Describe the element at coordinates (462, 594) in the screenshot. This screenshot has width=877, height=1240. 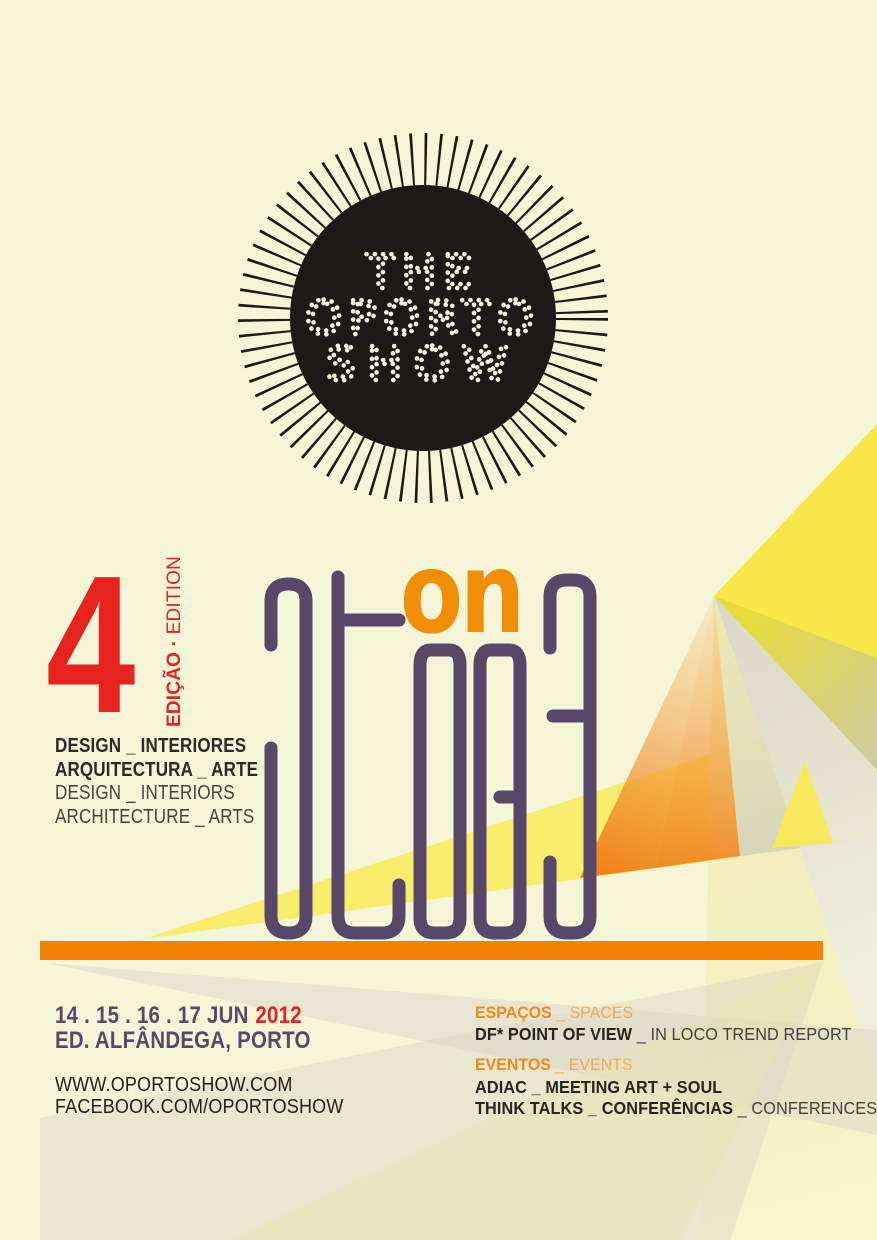
I see `on-word: on` at that location.